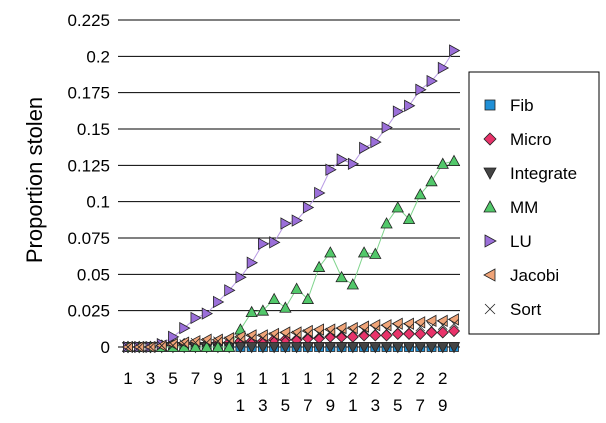 This screenshot has width=606, height=423. What do you see at coordinates (531, 139) in the screenshot?
I see `legend-label: Micro` at bounding box center [531, 139].